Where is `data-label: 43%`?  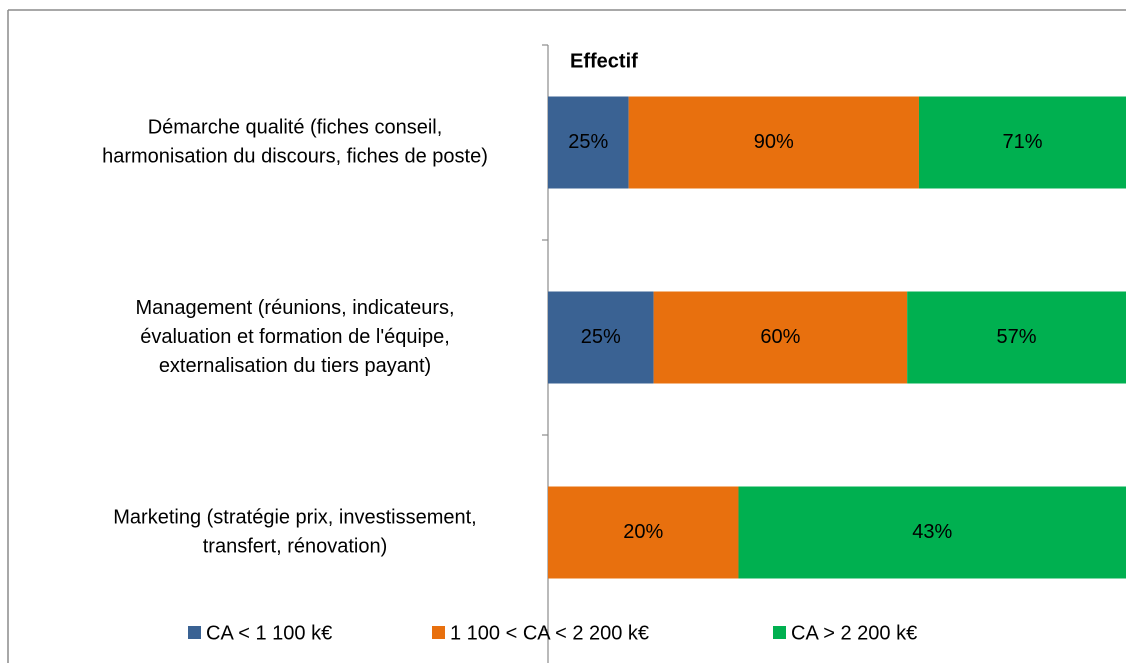
data-label: 43% is located at coordinates (932, 532).